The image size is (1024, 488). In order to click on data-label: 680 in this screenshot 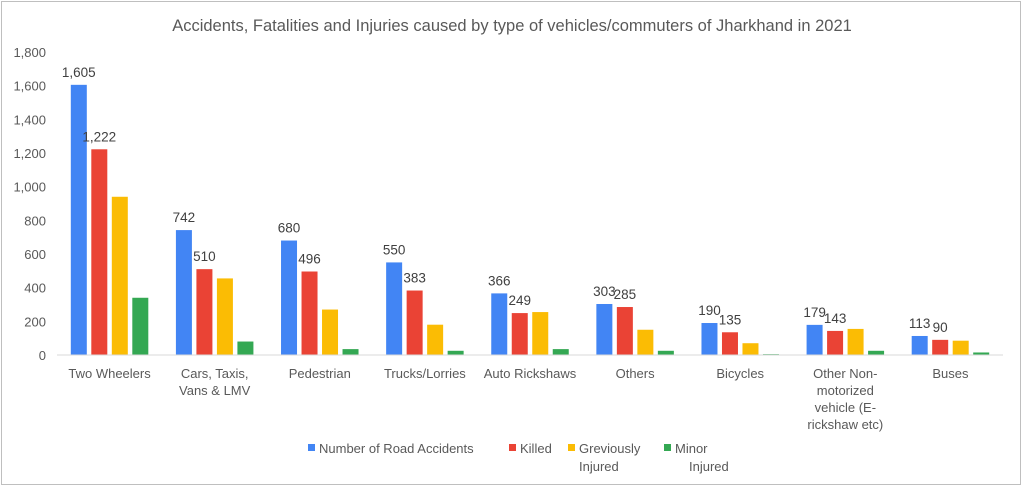, I will do `click(289, 228)`.